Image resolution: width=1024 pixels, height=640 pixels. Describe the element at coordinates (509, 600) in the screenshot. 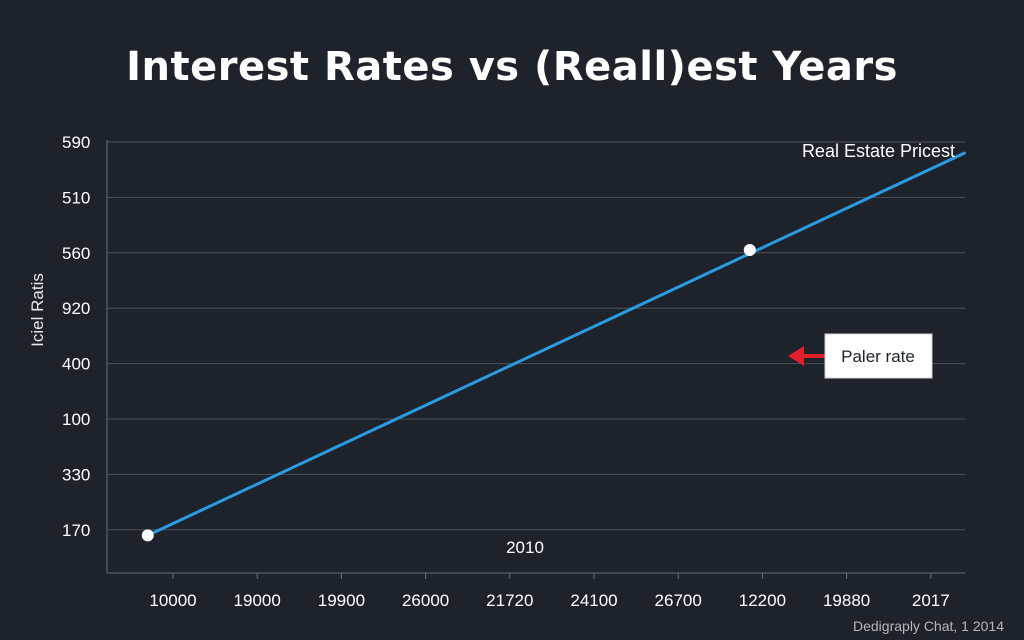

I see `x-tick-label: 21720` at that location.